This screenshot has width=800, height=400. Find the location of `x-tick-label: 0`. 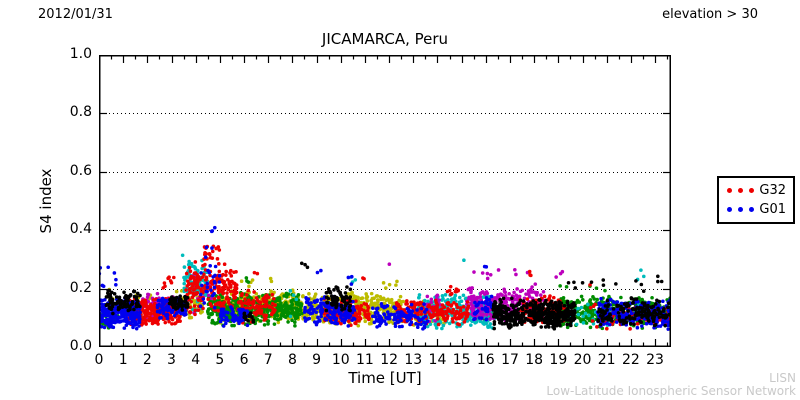

x-tick-label: 0 is located at coordinates (99, 360).